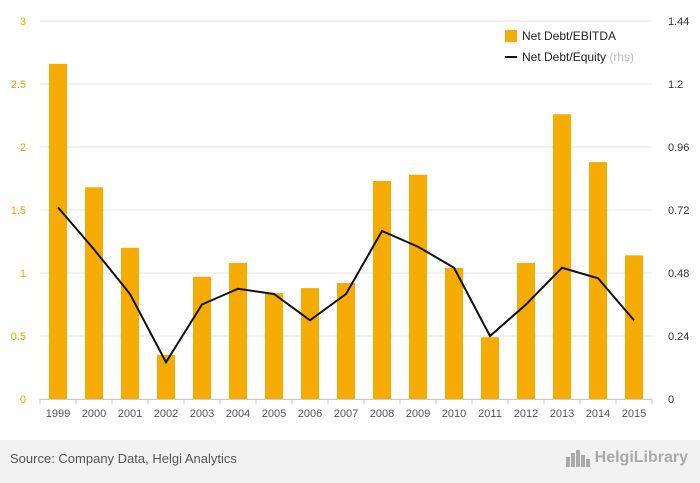  I want to click on y-right-tick-label: 0.72, so click(678, 211).